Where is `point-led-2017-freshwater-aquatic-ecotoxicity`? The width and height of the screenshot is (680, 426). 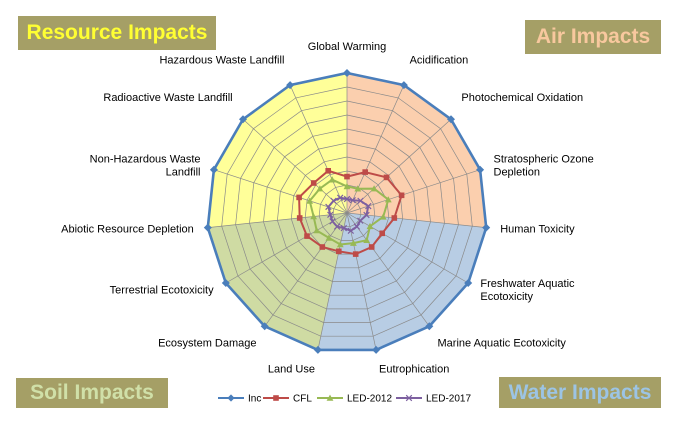 point-led-2017-freshwater-aquatic-ecotoxicity is located at coordinates (360, 220).